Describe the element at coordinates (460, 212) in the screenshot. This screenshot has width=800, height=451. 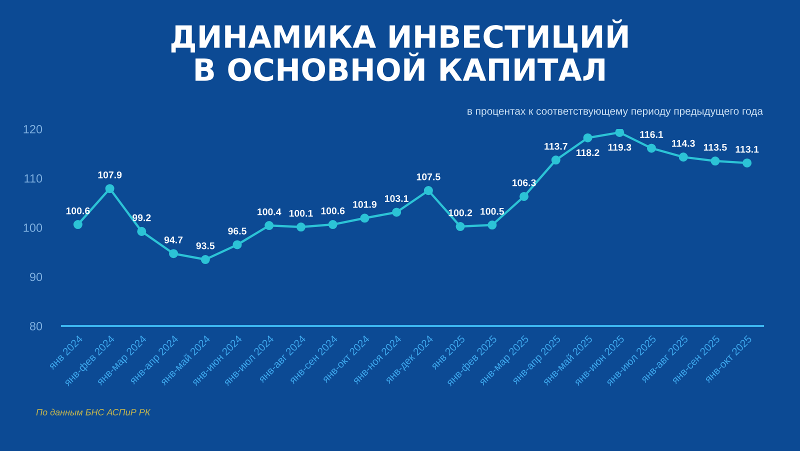
I see `data-label: 100.2` at that location.